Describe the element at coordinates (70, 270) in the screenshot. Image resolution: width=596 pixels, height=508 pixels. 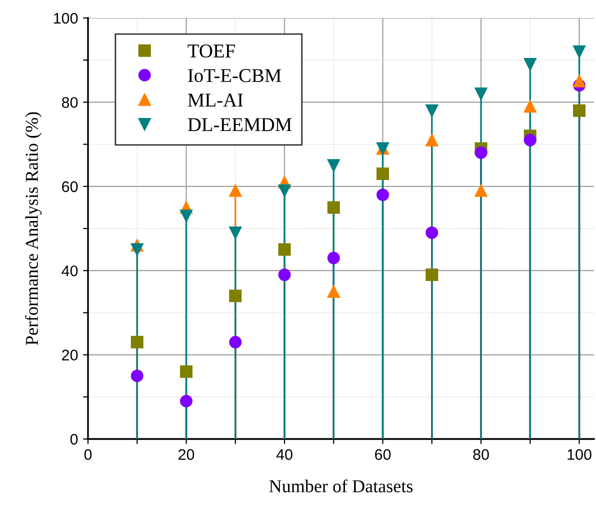
I see `y-tick-label: 40` at that location.